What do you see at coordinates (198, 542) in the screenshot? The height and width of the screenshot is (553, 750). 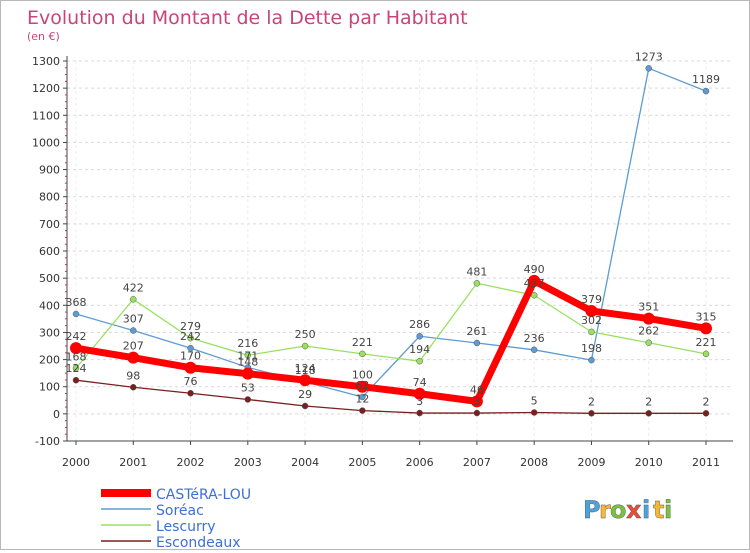 I see `legend-label: Escondeaux` at bounding box center [198, 542].